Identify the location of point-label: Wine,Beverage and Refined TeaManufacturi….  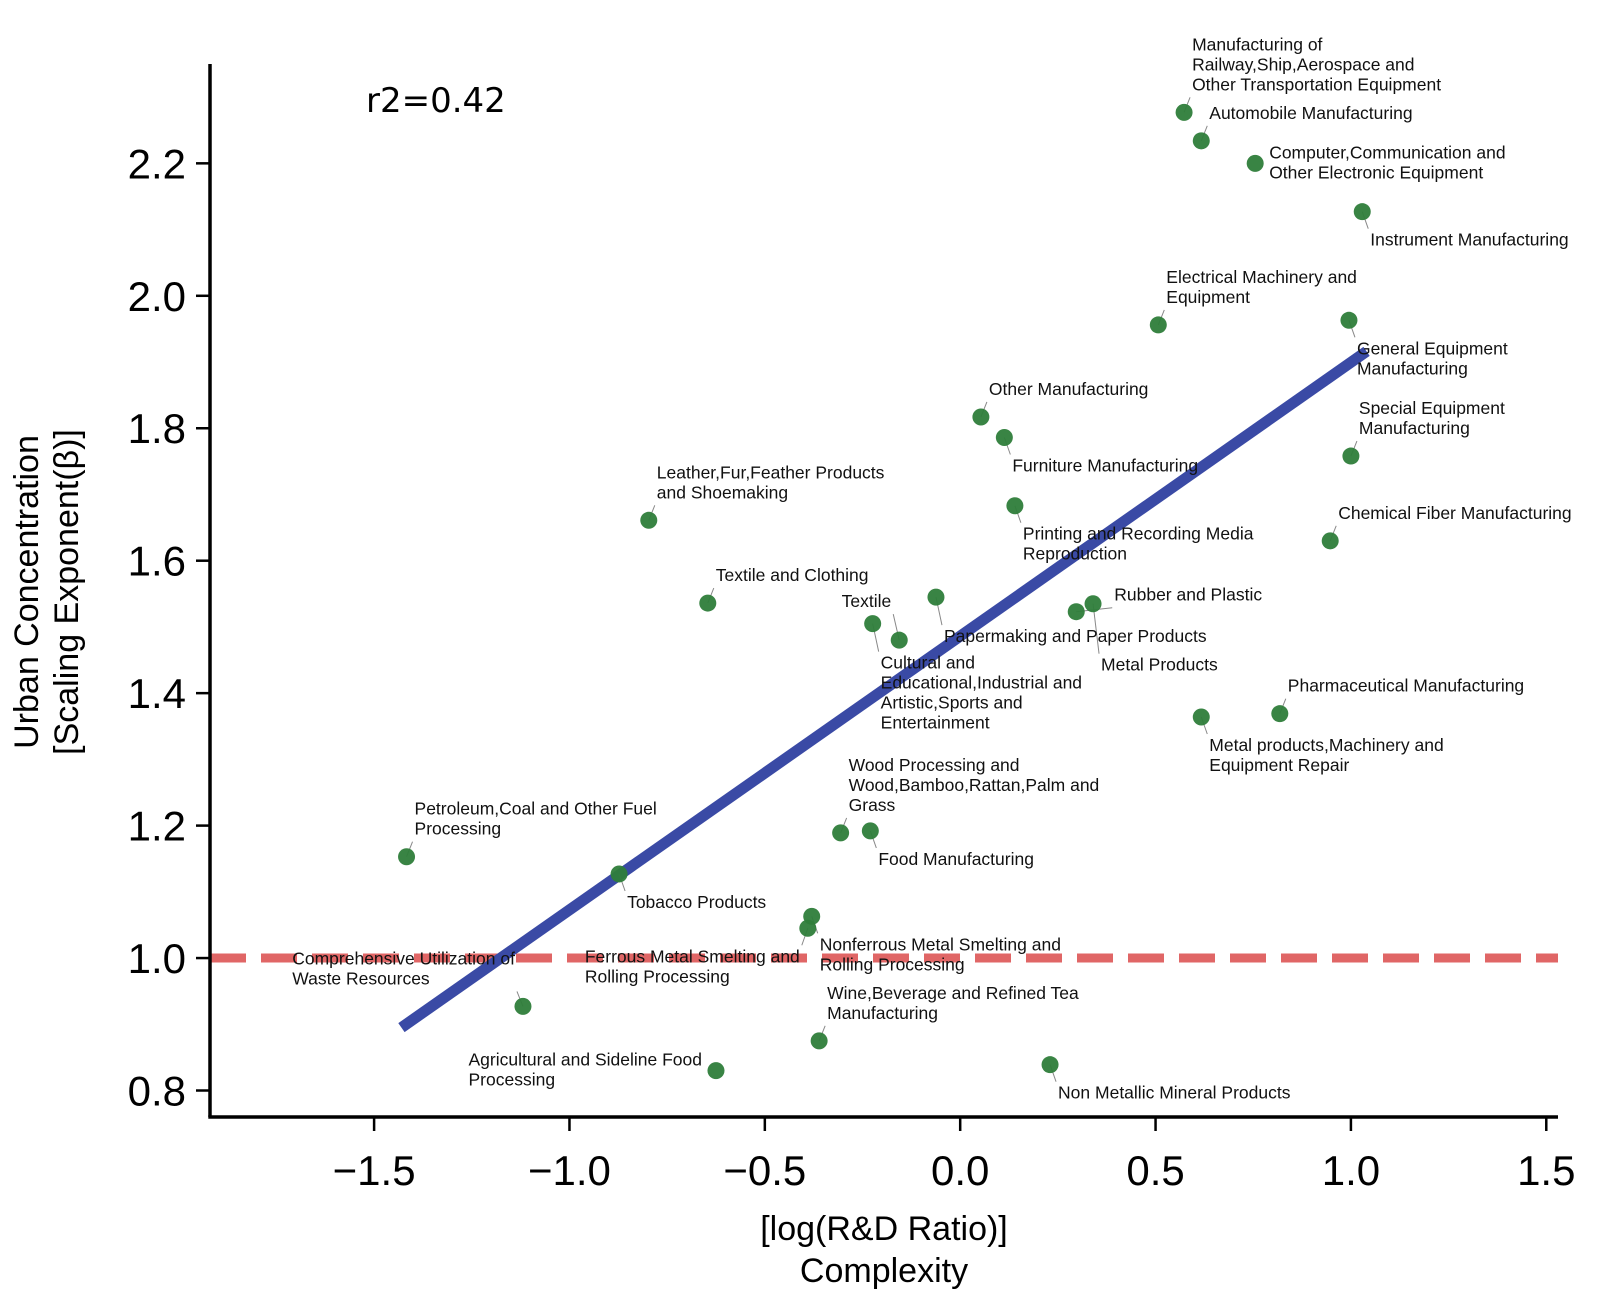
(953, 1003).